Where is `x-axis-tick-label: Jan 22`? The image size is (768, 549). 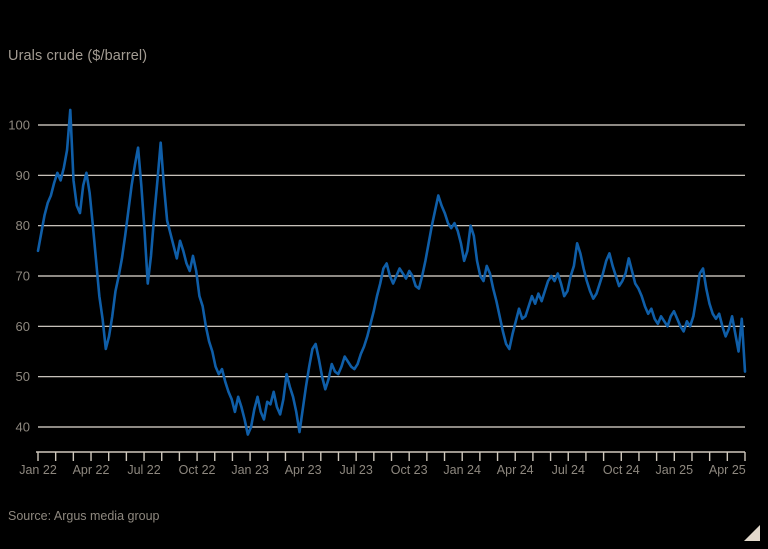
x-axis-tick-label: Jan 22 is located at coordinates (38, 470).